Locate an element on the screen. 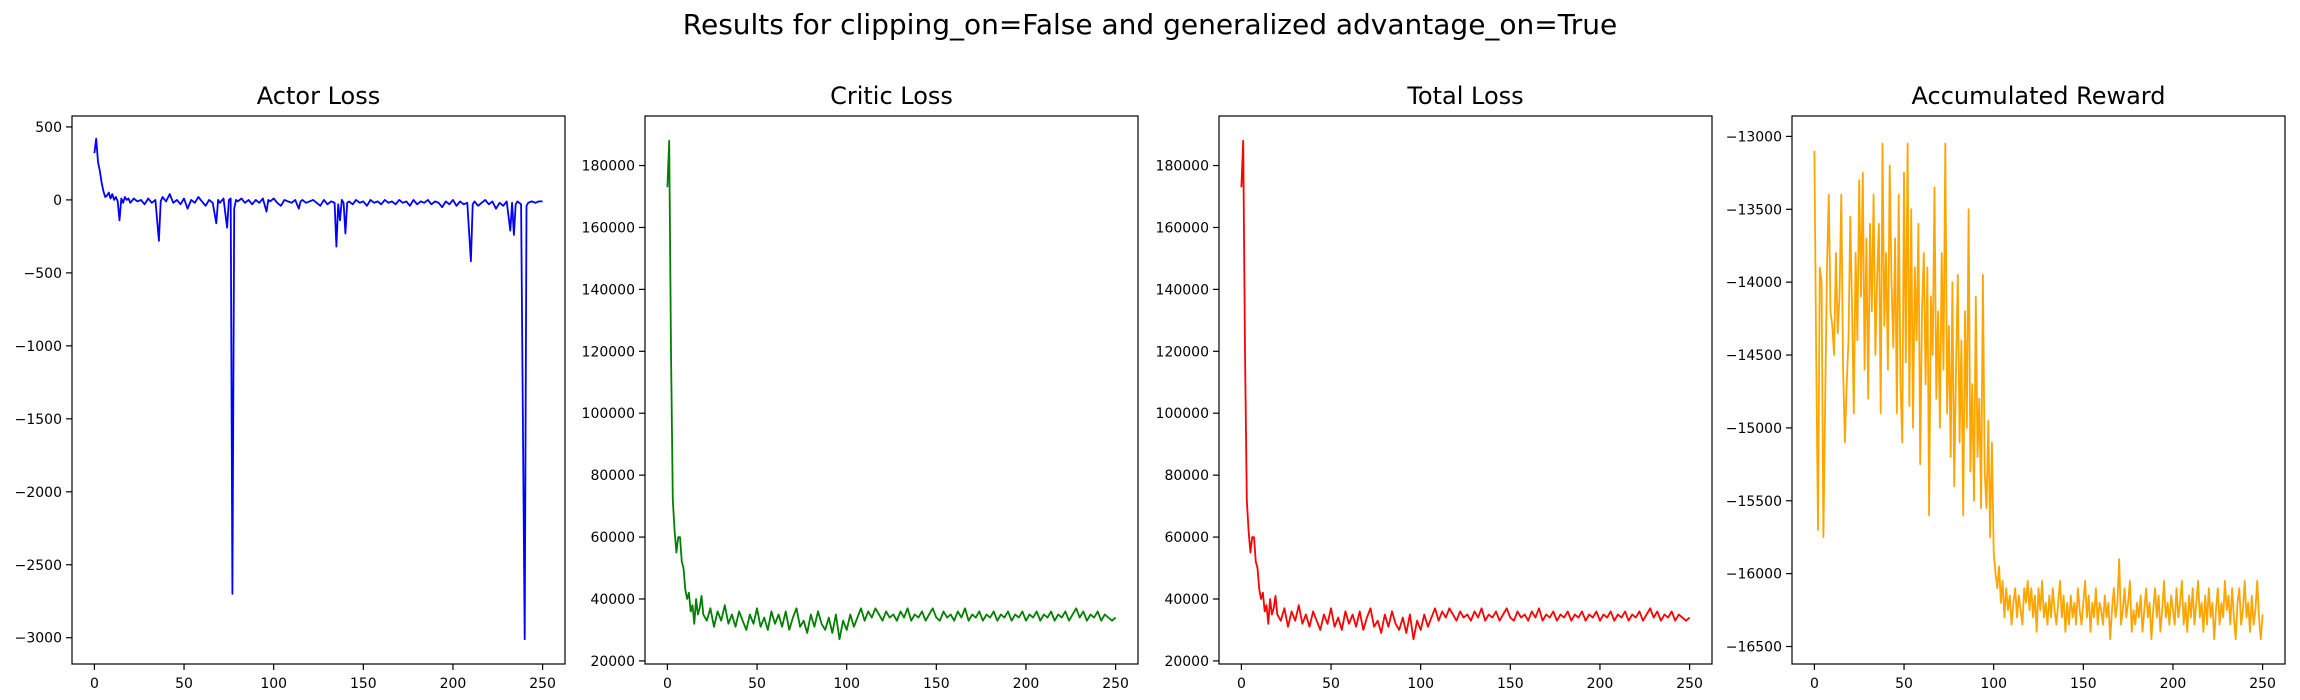  y-tick-label: −500 is located at coordinates (43, 274).